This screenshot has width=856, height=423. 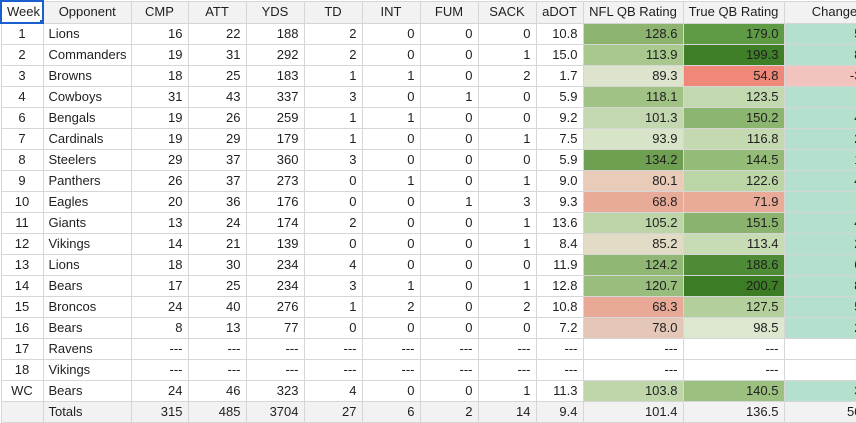 What do you see at coordinates (333, 12) in the screenshot?
I see `column-header-td: TD` at bounding box center [333, 12].